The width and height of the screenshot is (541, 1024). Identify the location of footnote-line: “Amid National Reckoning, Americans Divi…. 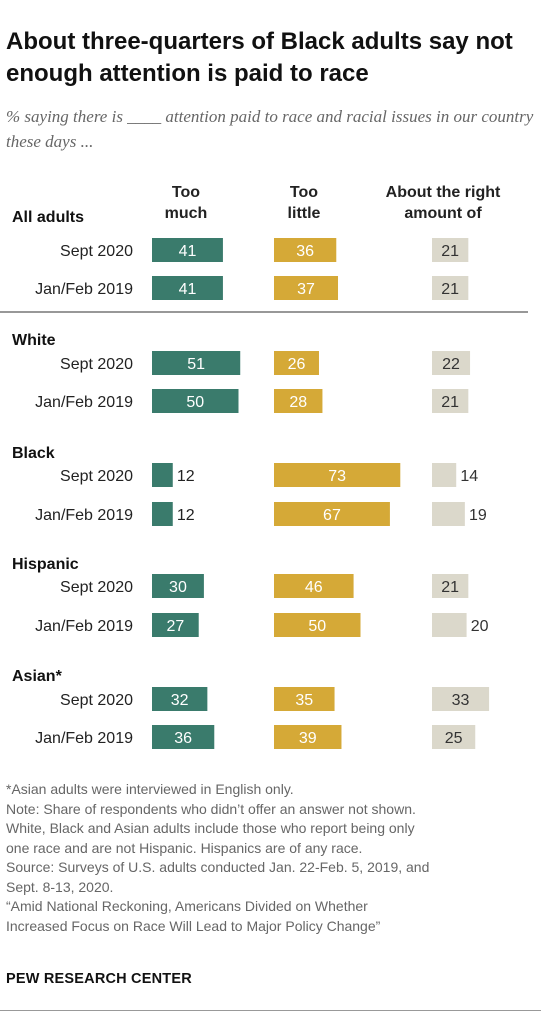
(187, 906).